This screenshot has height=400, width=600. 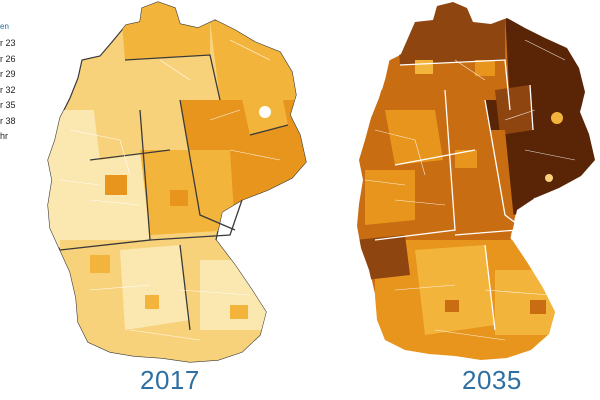 What do you see at coordinates (4, 26) in the screenshot?
I see `legend-title: en` at bounding box center [4, 26].